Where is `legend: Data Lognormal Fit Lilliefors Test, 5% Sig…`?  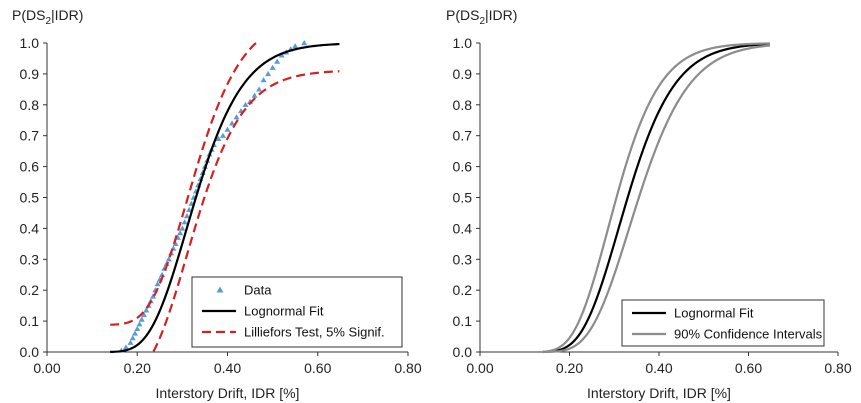 legend: Data Lognormal Fit Lilliefors Test, 5% Sig… is located at coordinates (297, 312).